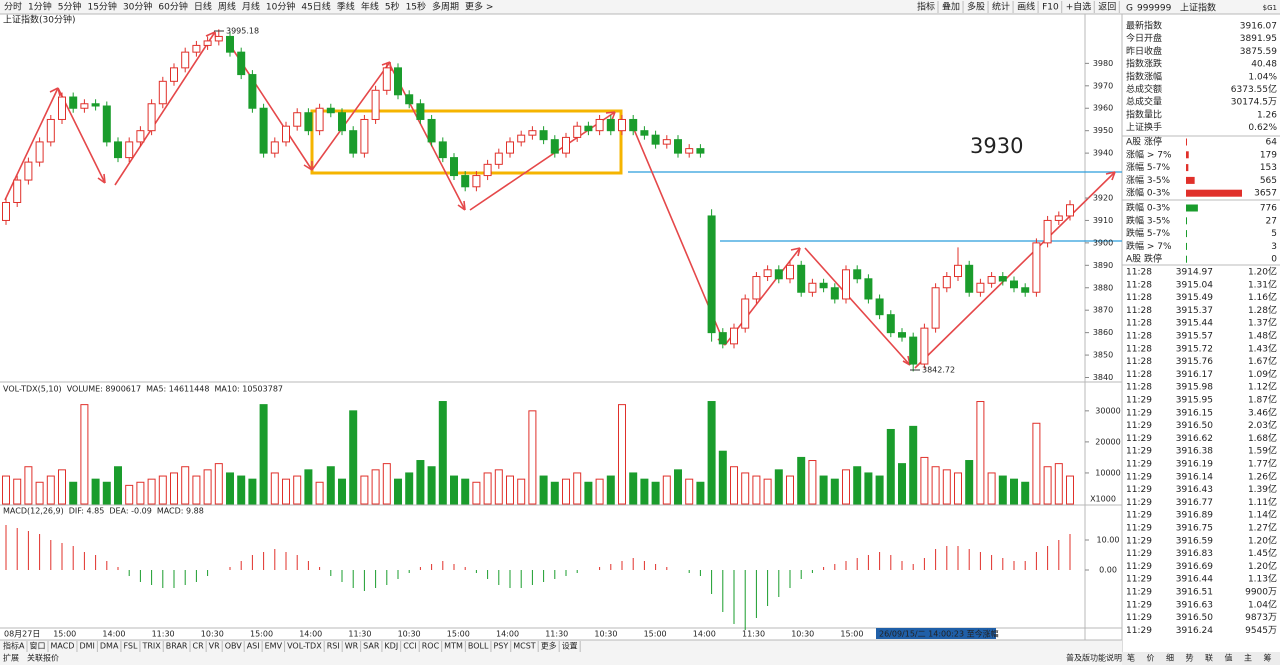  Describe the element at coordinates (1194, 554) in the screenshot. I see `tick-price: 3916.83` at that location.